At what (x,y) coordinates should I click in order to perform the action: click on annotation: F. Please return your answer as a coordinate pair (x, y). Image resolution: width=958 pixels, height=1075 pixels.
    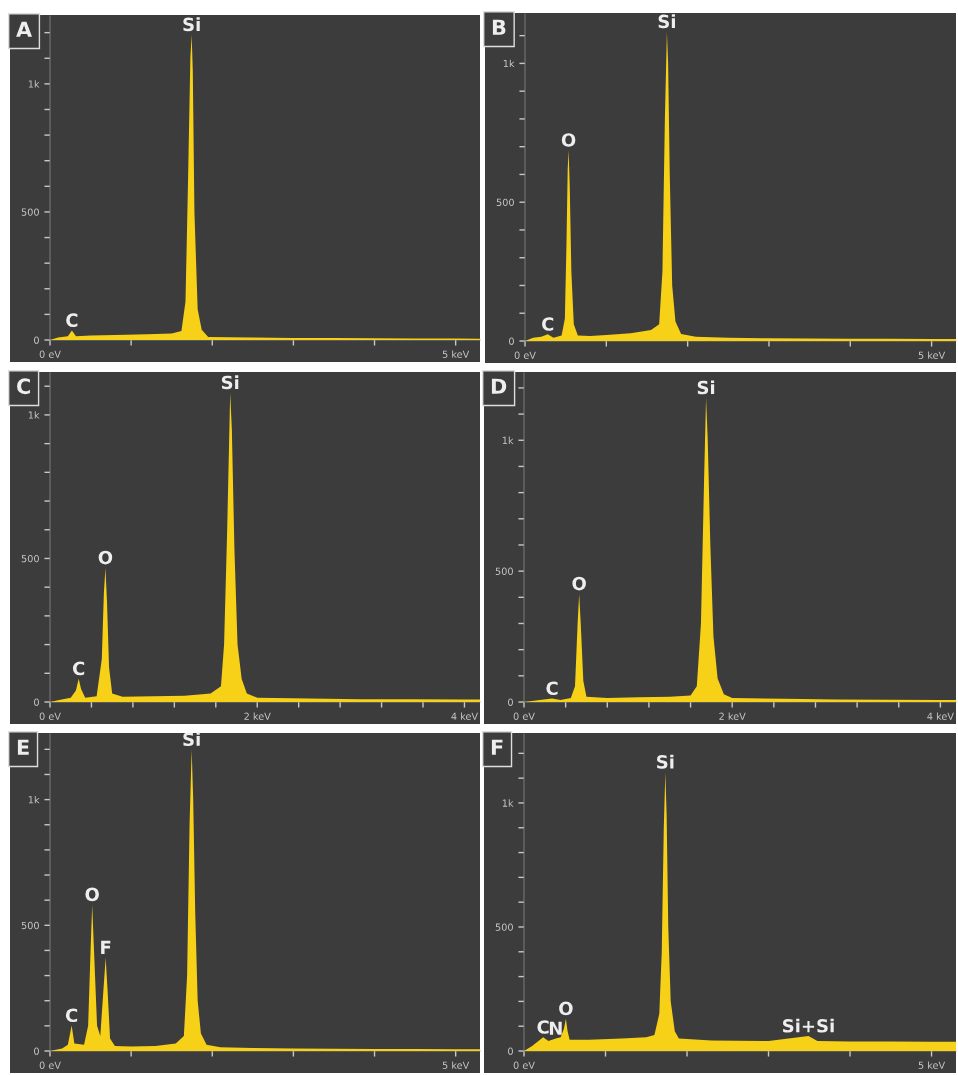
    Looking at the image, I should click on (106, 947).